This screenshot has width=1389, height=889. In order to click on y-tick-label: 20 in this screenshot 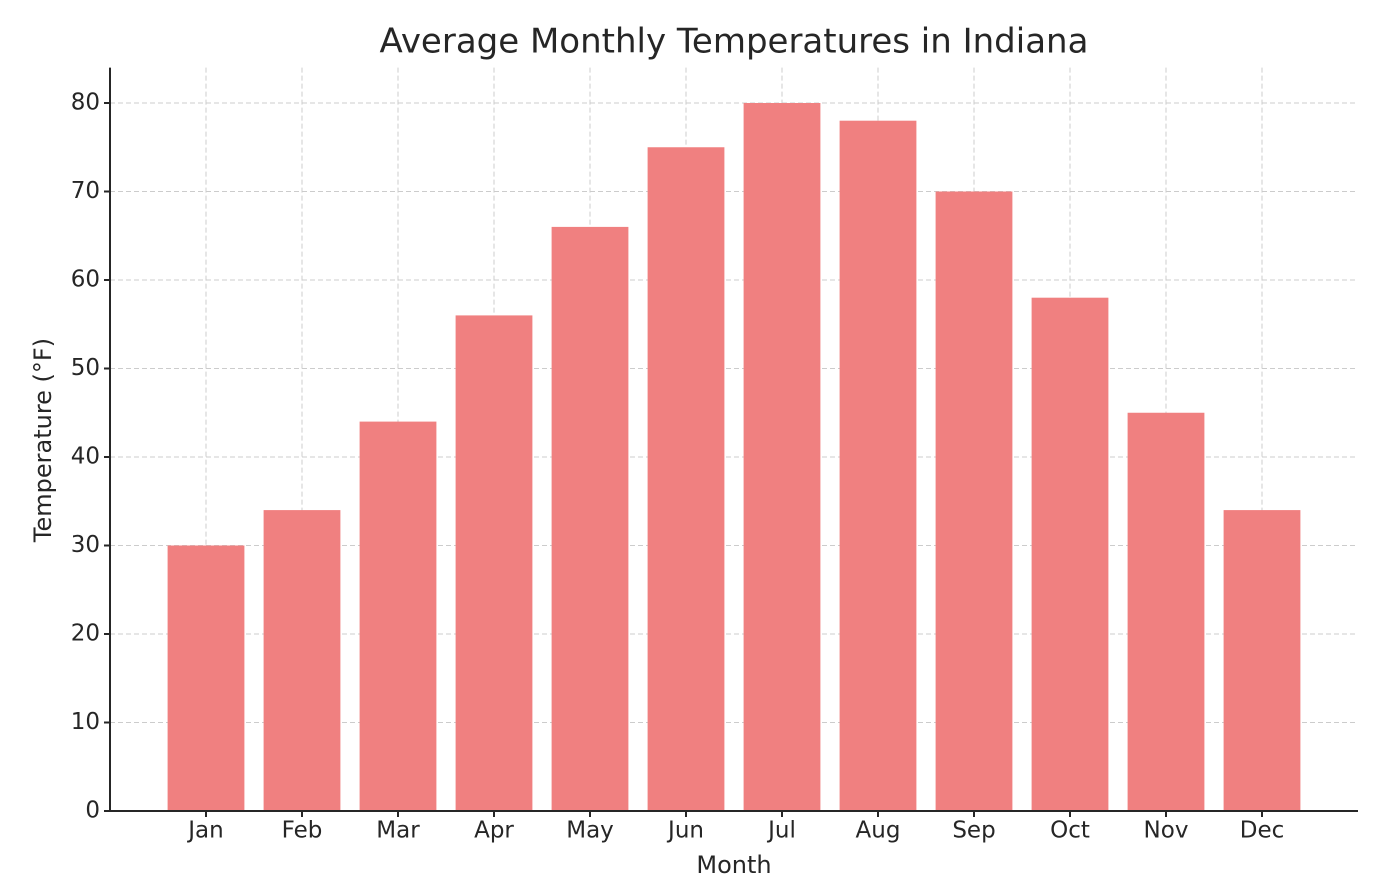, I will do `click(85, 634)`.